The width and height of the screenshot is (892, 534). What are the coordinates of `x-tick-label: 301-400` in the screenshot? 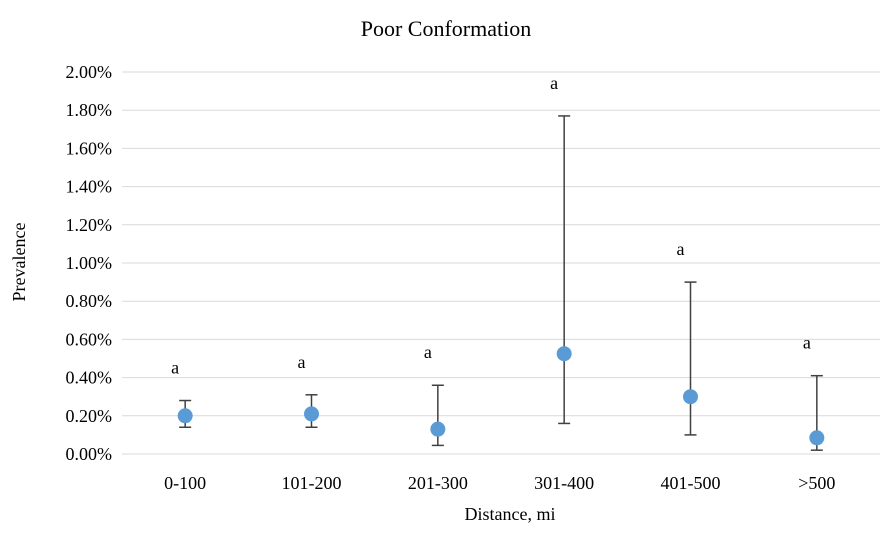 It's located at (564, 483).